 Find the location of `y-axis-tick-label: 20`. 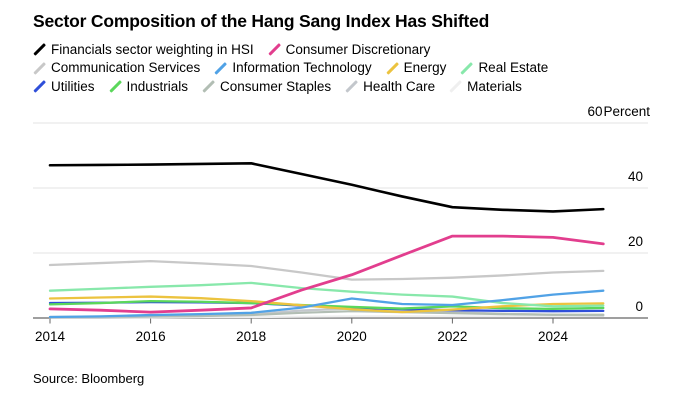

y-axis-tick-label: 20 is located at coordinates (635, 241).